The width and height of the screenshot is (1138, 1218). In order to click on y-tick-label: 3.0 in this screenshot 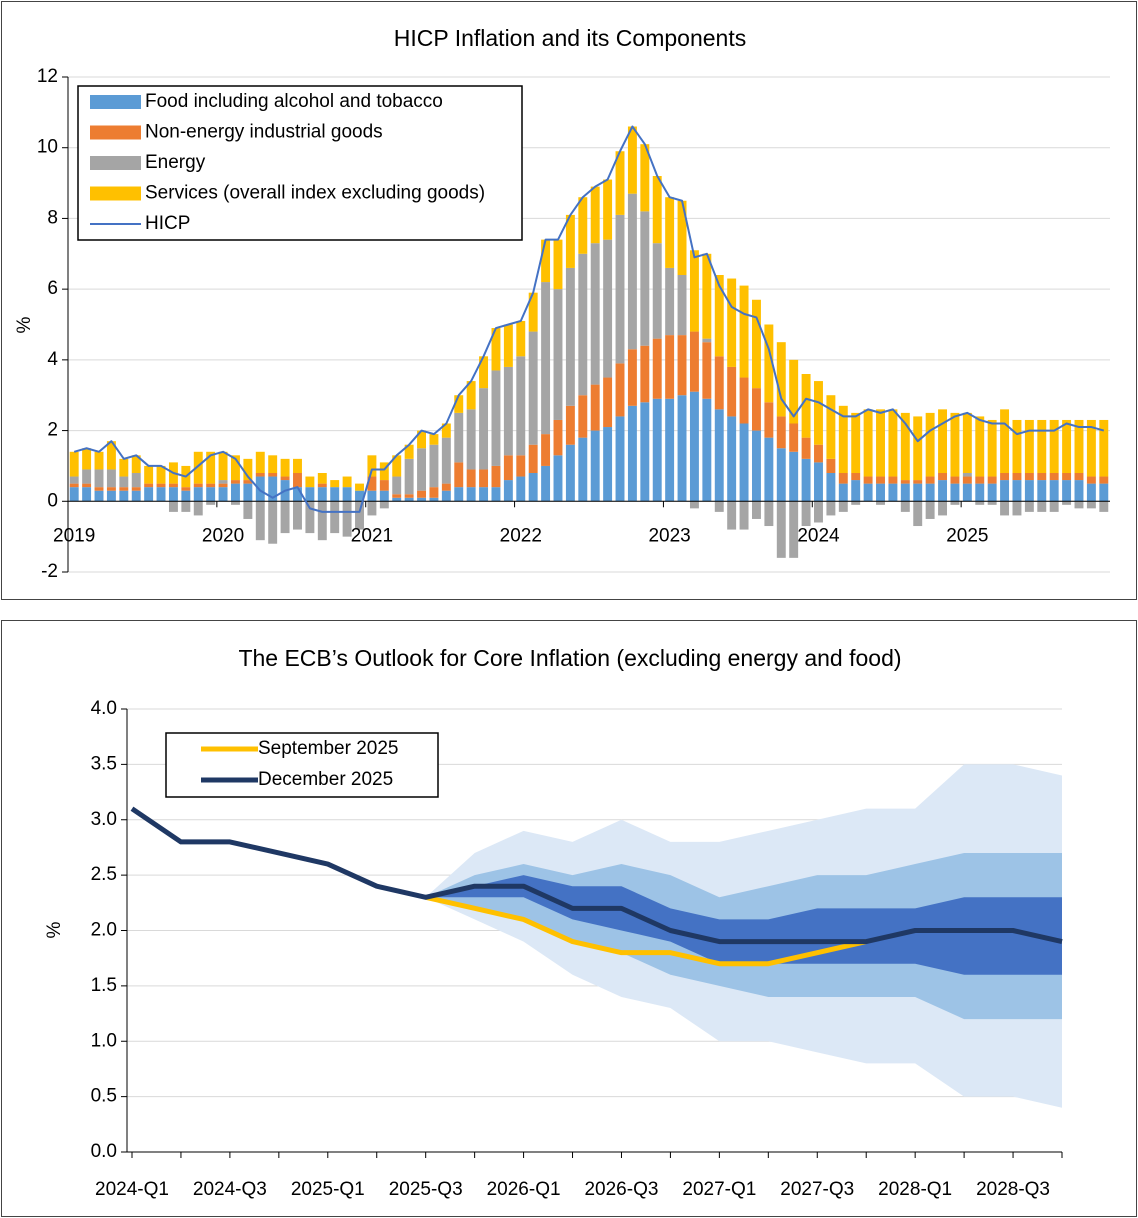, I will do `click(104, 819)`.